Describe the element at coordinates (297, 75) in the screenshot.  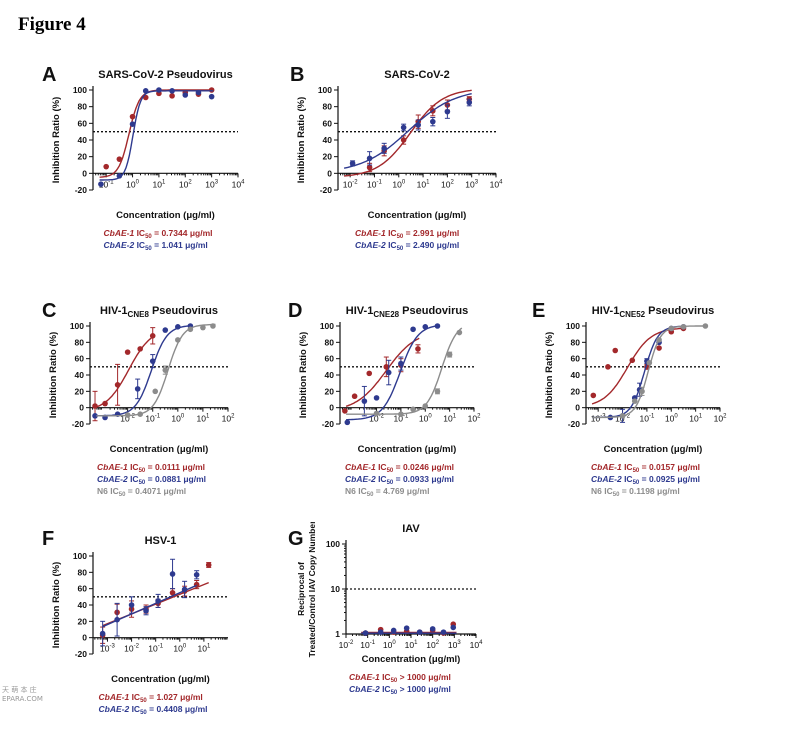
I see `panel-letter: B` at that location.